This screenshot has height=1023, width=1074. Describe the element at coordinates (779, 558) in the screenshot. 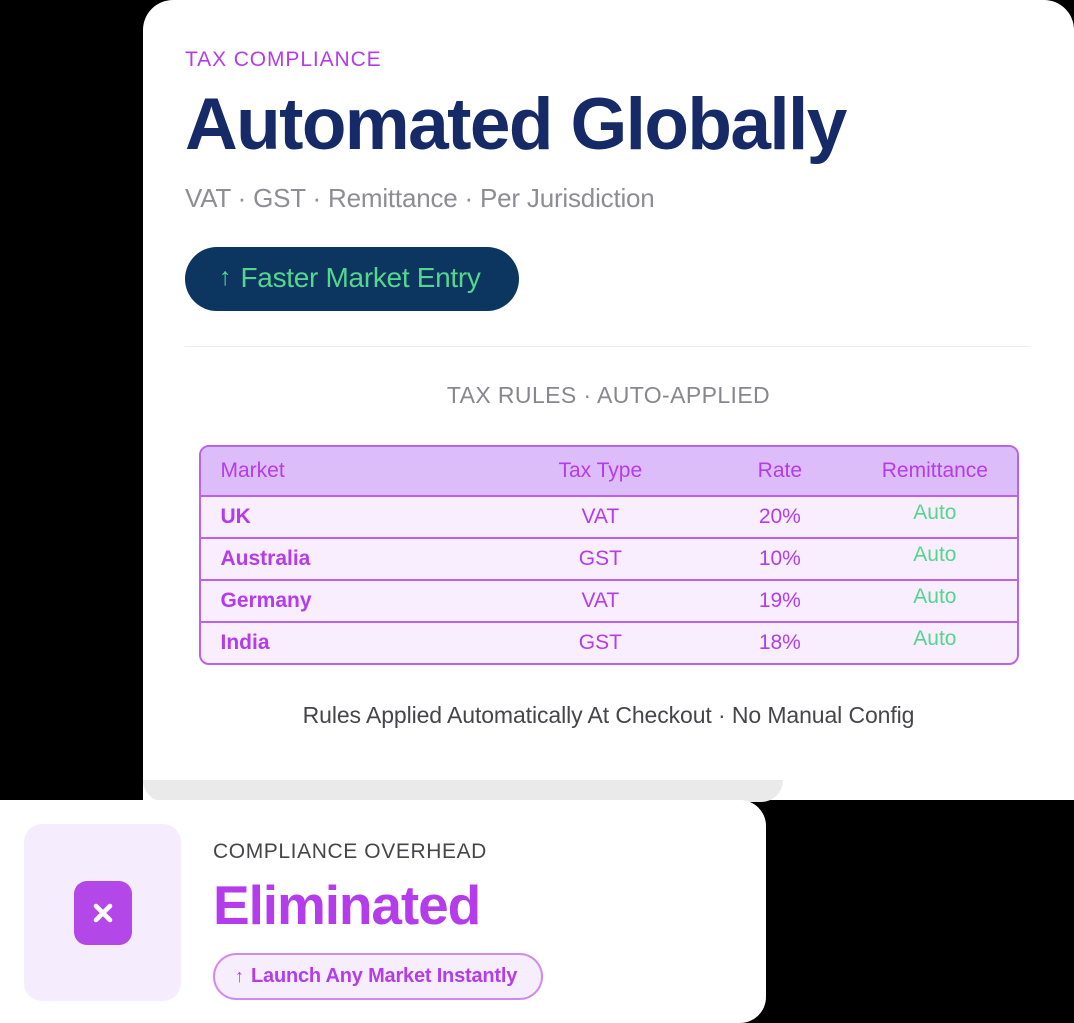

I see `cell-rate: 10%` at that location.